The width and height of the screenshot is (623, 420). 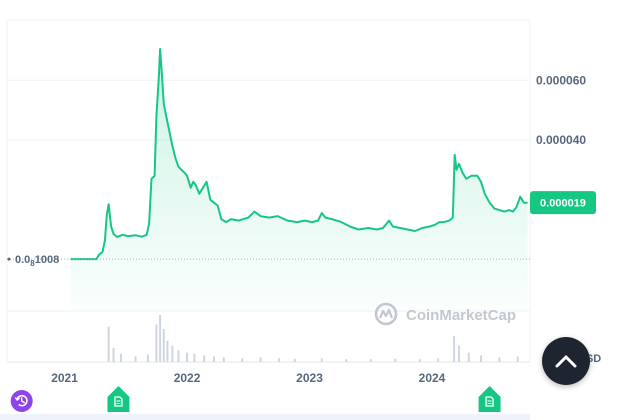 What do you see at coordinates (561, 110) in the screenshot?
I see `y-axis-labels: 0.000060 0.000040` at bounding box center [561, 110].